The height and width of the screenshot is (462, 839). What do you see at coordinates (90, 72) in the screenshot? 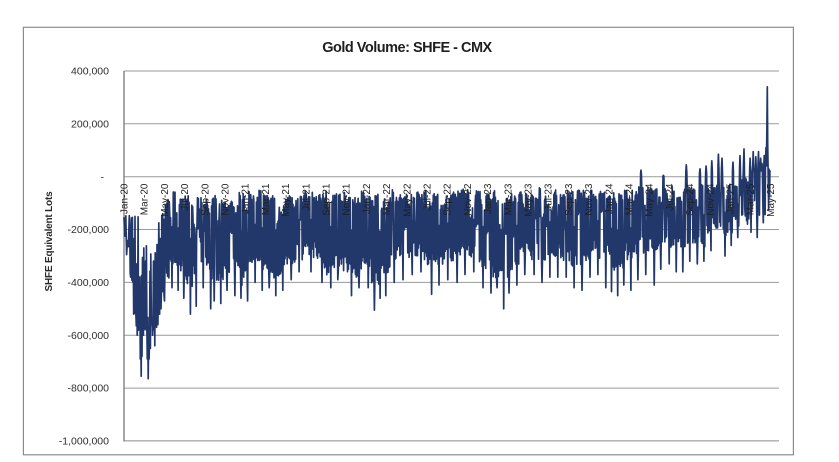
I see `svg-text: 400,000` at bounding box center [90, 72].